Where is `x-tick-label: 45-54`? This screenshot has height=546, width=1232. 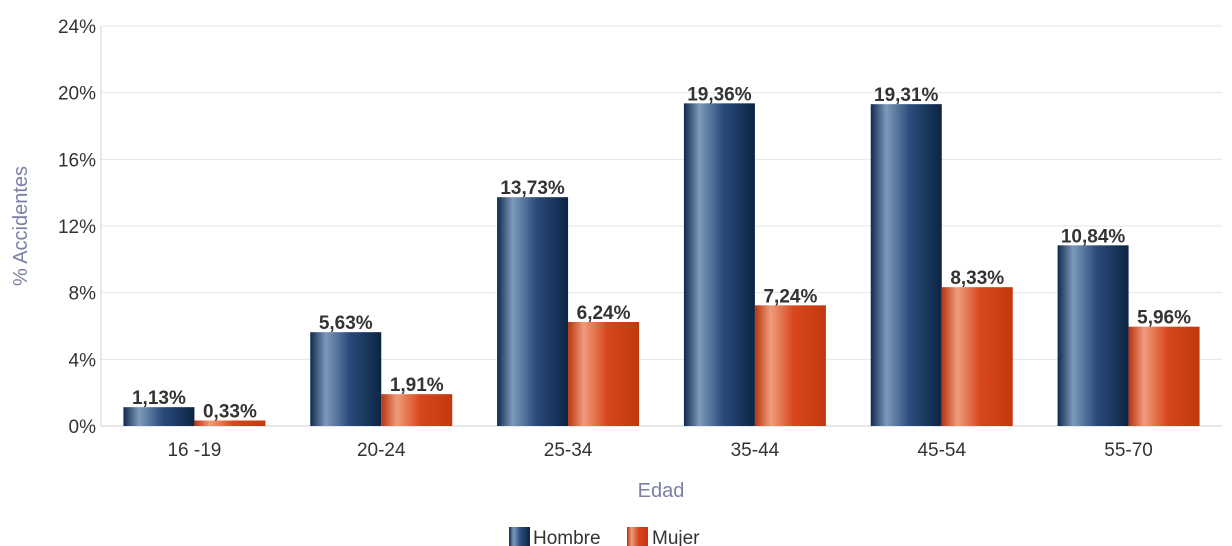
x-tick-label: 45-54 is located at coordinates (941, 450).